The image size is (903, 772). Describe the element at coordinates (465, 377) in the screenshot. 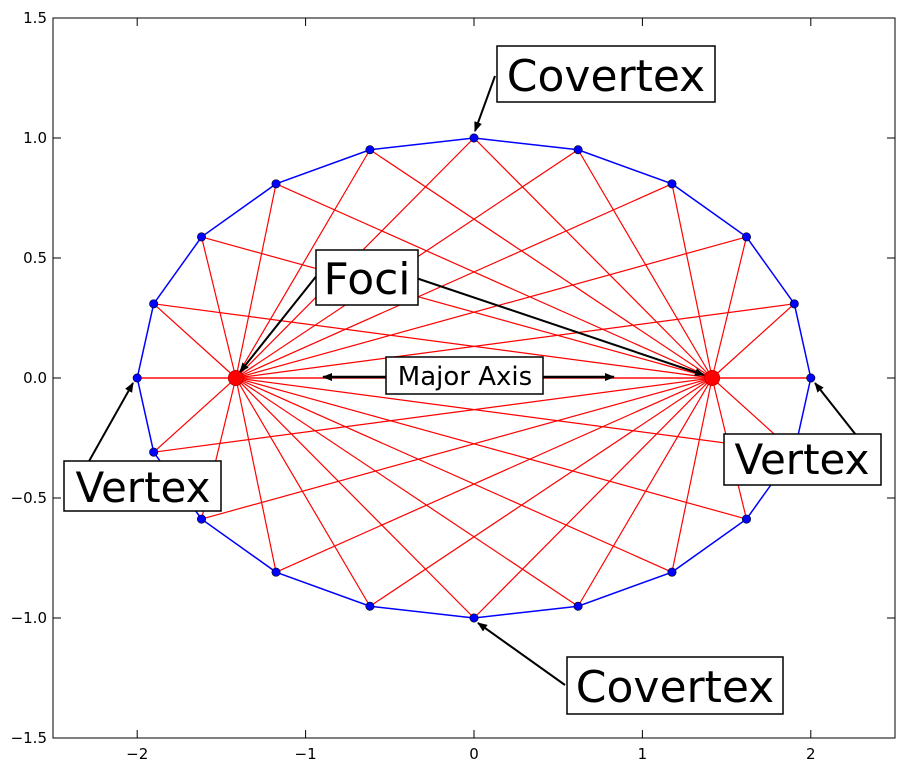

I see `major-axis-label: Major Axis` at that location.